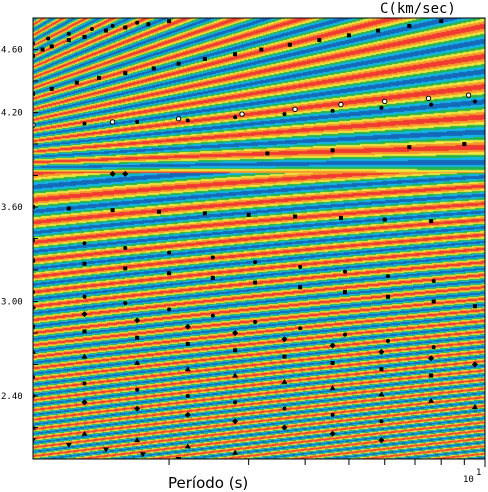 This screenshot has width=488, height=492. What do you see at coordinates (472, 476) in the screenshot?
I see `x-tick-label-10: 10 1` at bounding box center [472, 476].